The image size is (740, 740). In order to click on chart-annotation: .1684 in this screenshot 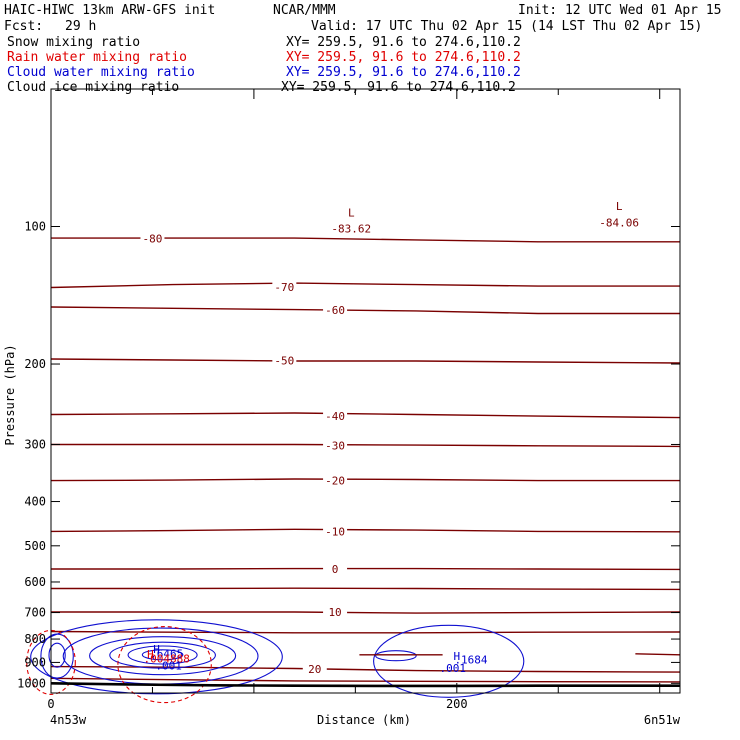, I will do `click(470, 660)`.